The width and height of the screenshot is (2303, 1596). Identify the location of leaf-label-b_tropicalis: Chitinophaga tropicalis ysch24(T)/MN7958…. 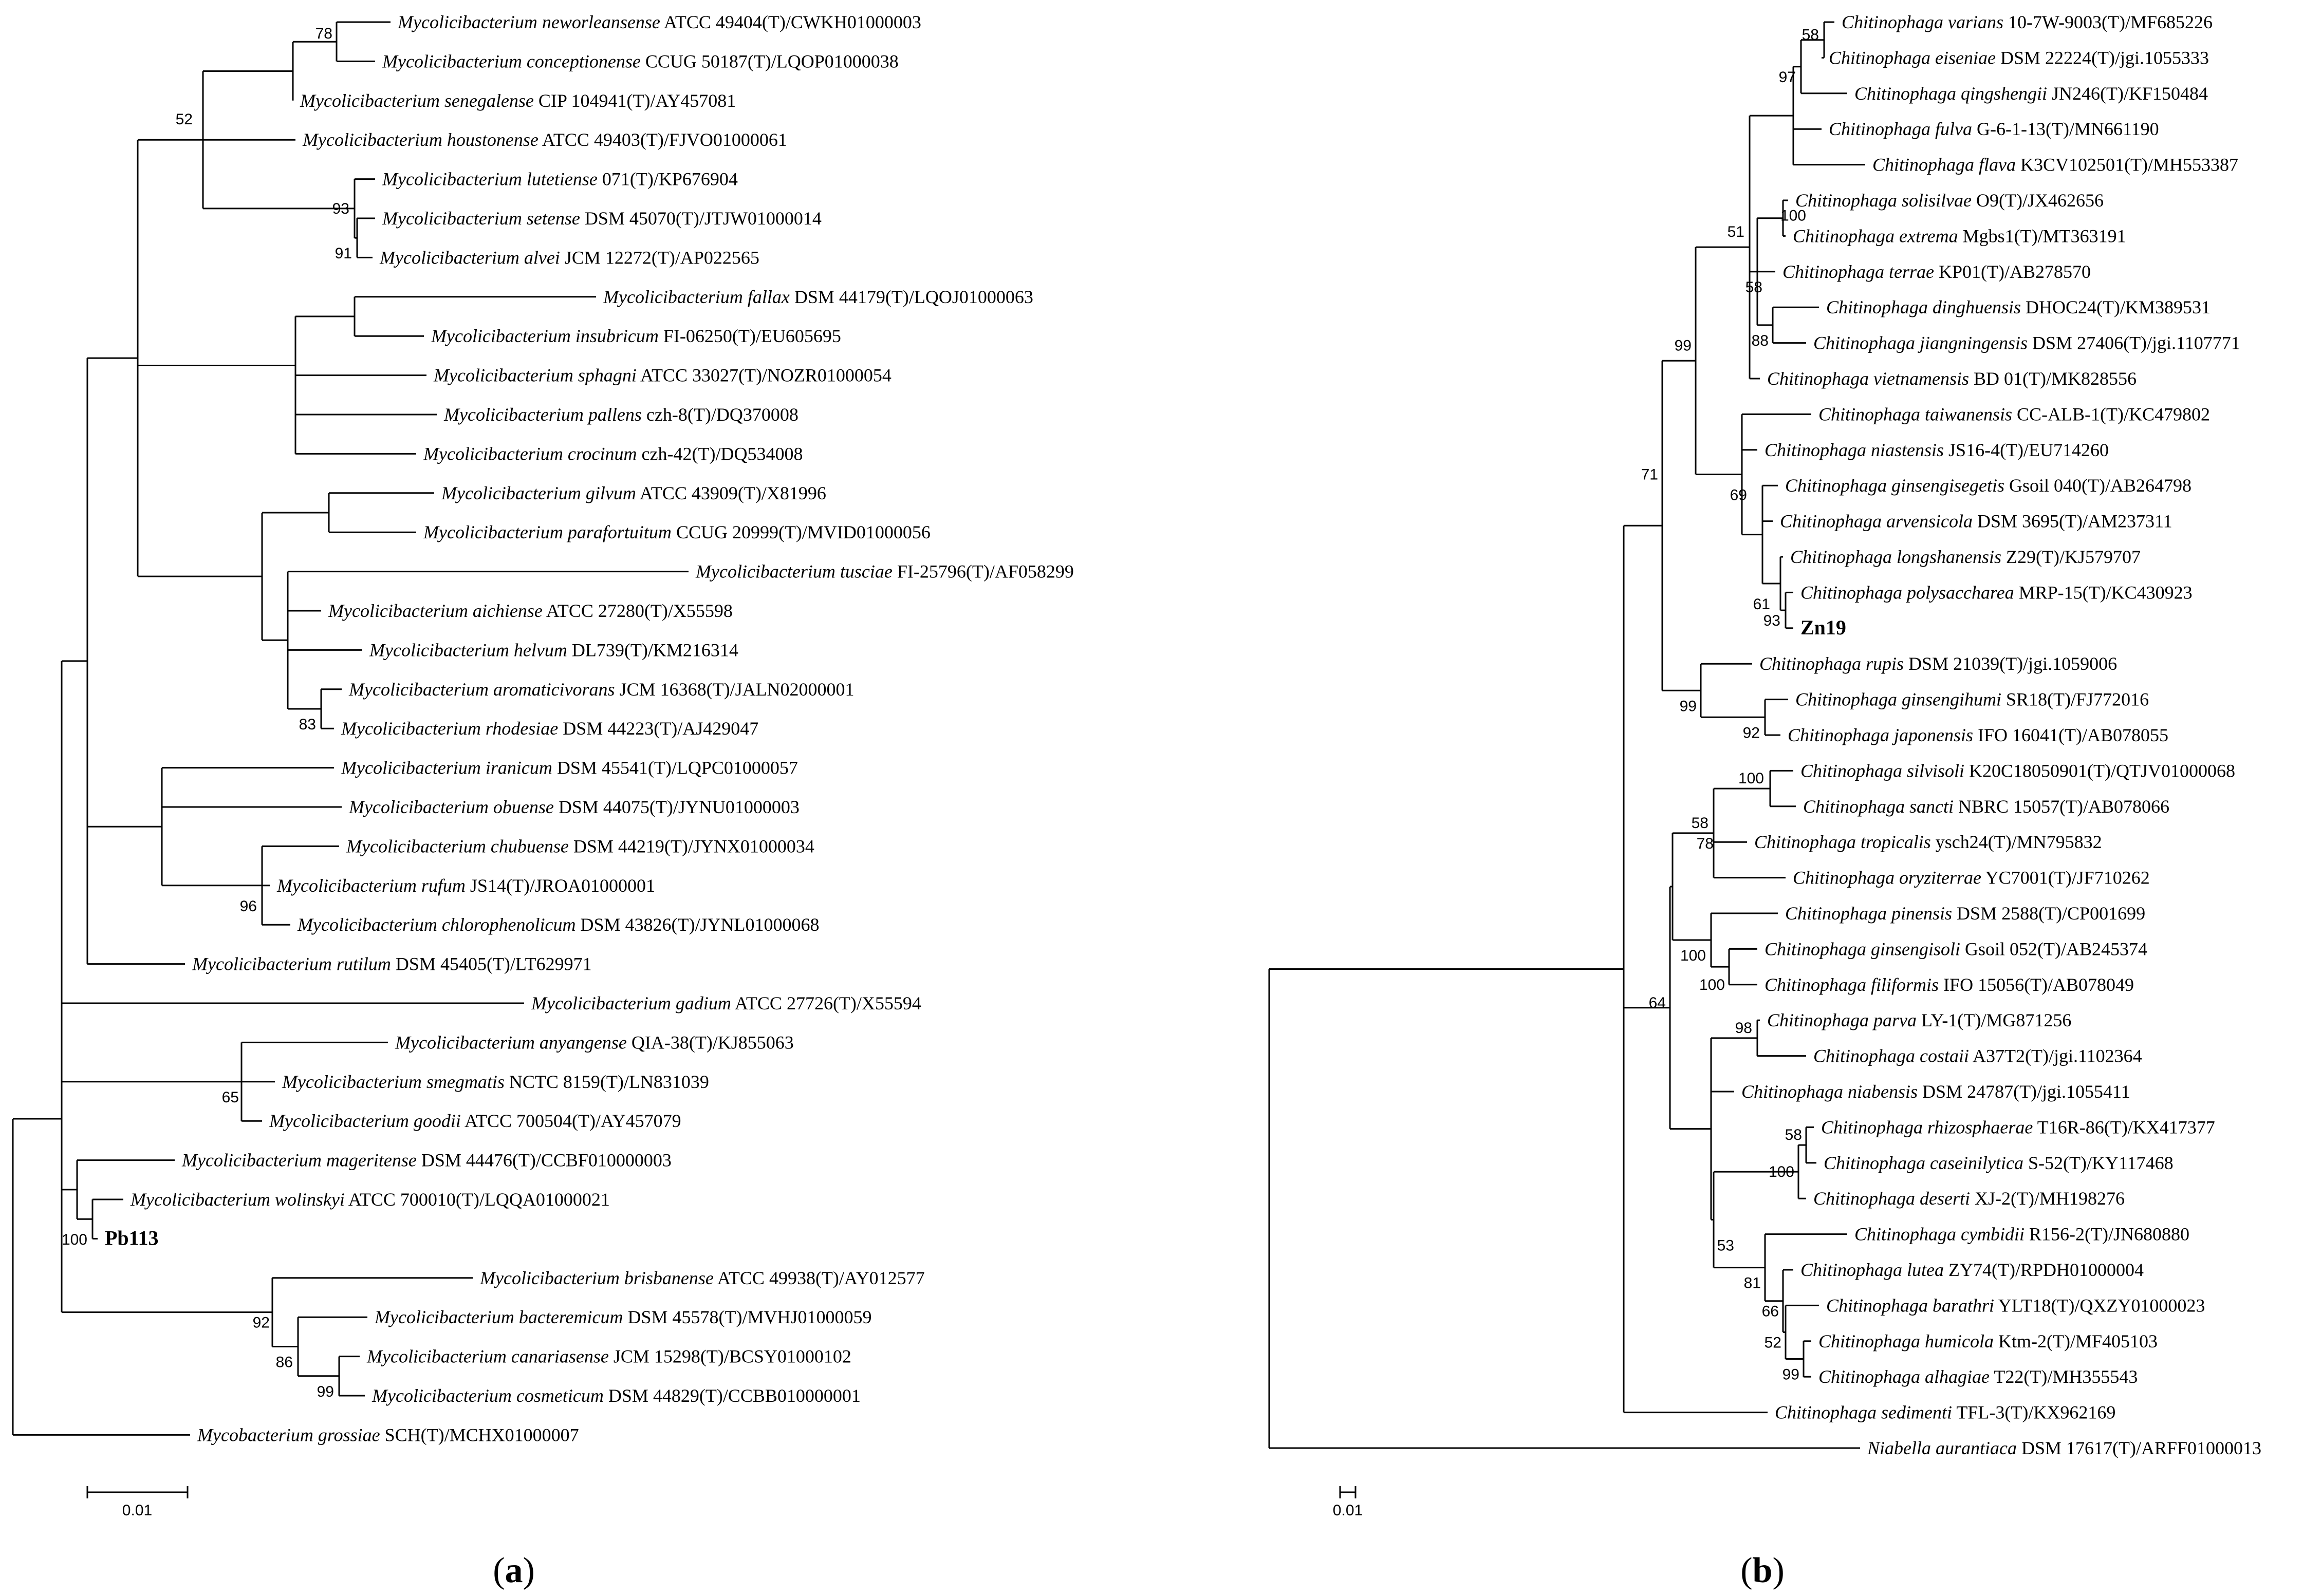
(1928, 842).